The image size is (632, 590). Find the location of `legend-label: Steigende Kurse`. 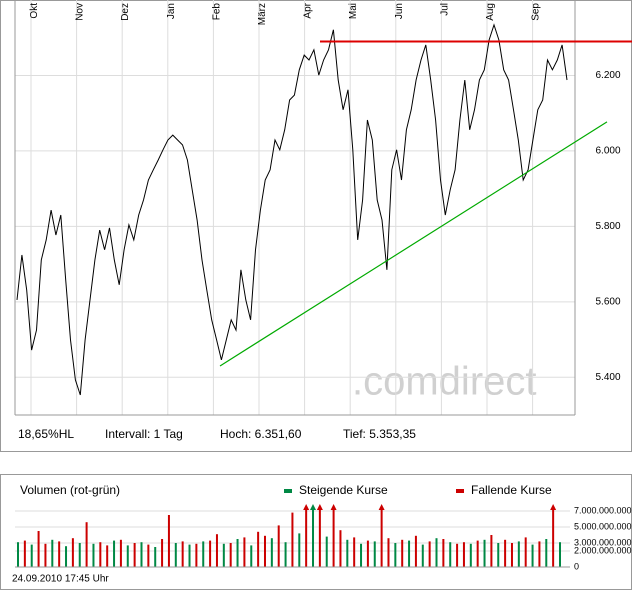

legend-label: Steigende Kurse is located at coordinates (343, 490).